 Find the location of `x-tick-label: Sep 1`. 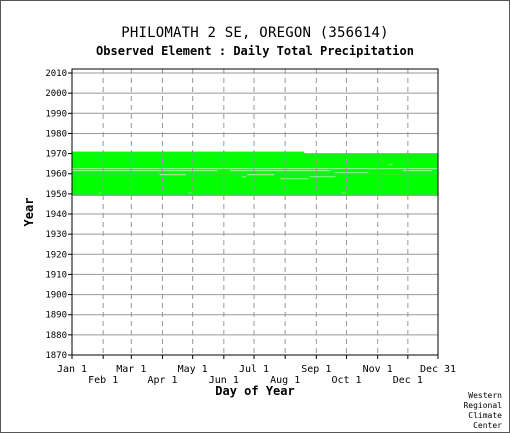

x-tick-label: Sep 1 is located at coordinates (316, 369).